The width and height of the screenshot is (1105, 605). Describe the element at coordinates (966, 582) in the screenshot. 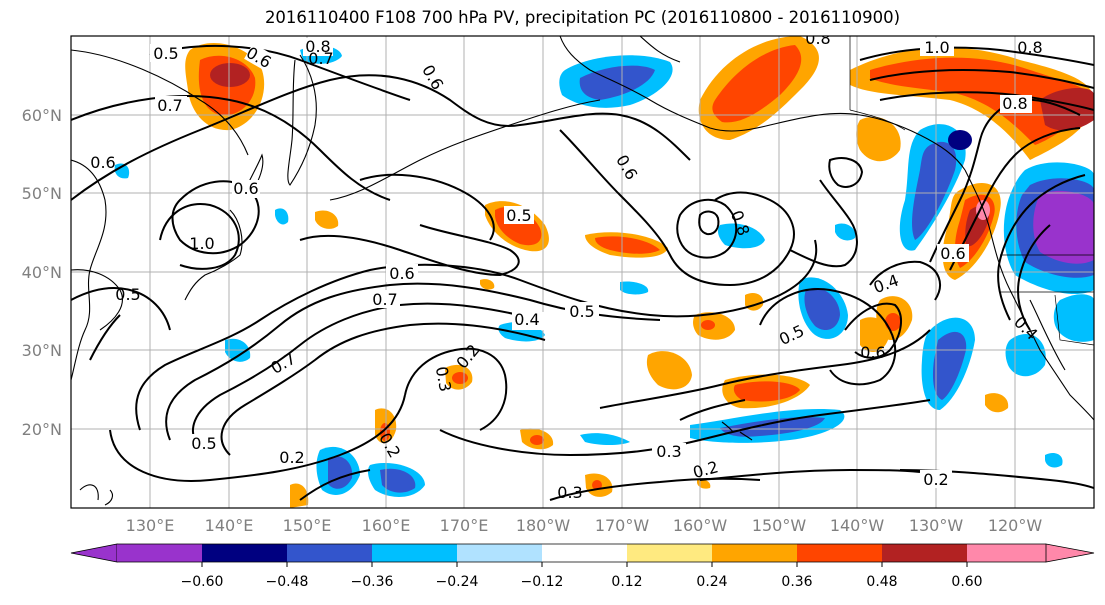

I see `colorbar-tick-label: 0.60` at that location.